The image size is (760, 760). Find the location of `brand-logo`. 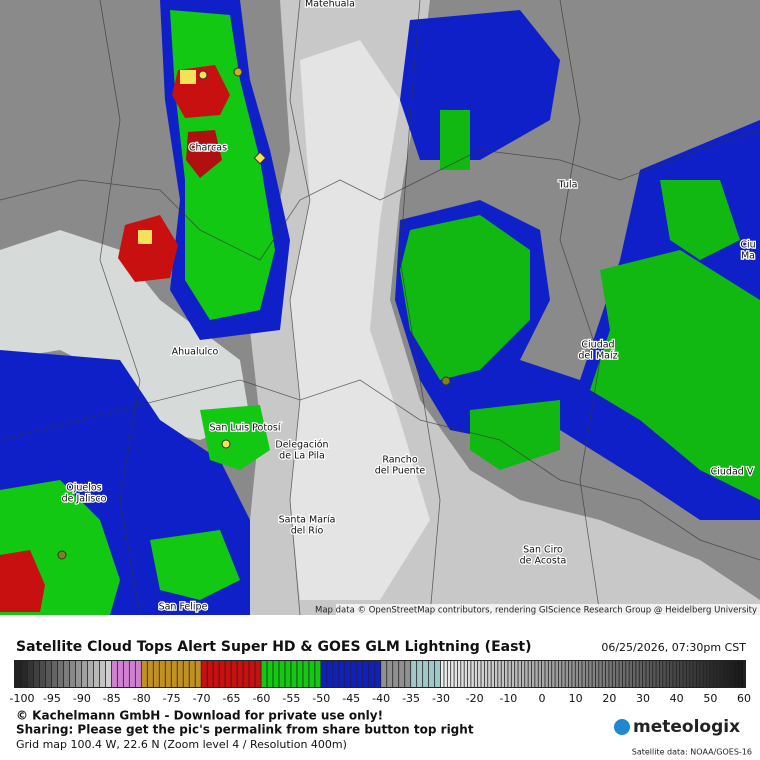

brand-logo is located at coordinates (622, 727).